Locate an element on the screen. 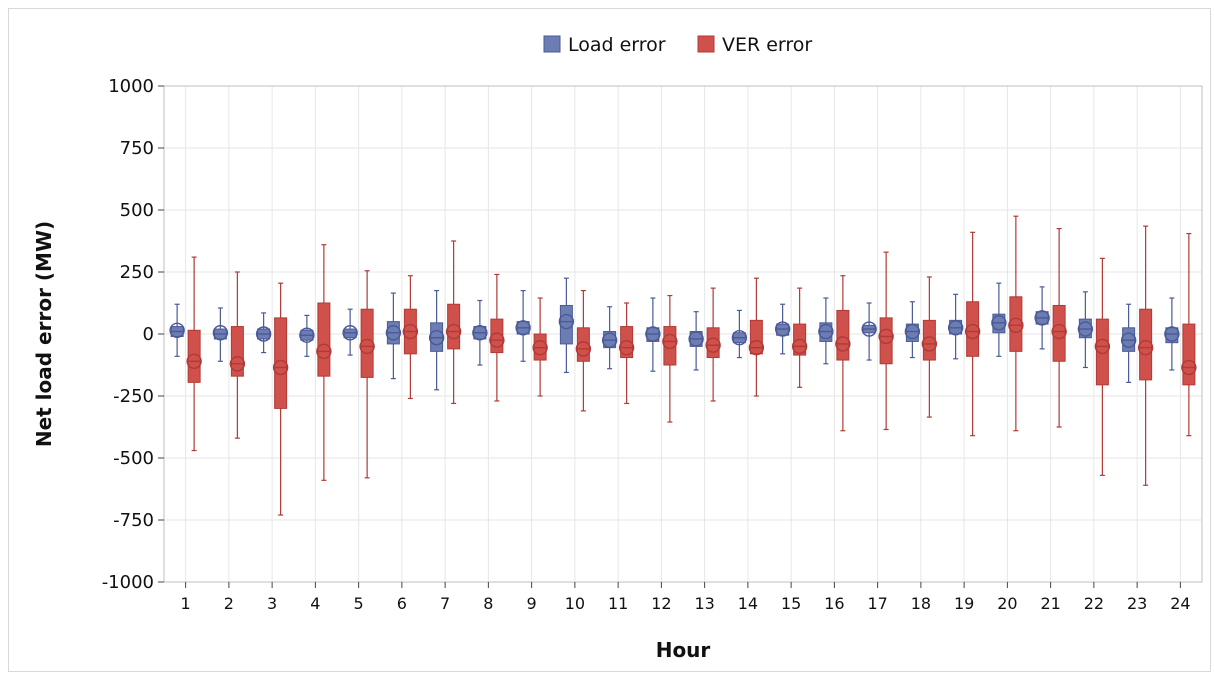 Image resolution: width=1215 pixels, height=675 pixels. y-tick-label: 250 is located at coordinates (137, 272).